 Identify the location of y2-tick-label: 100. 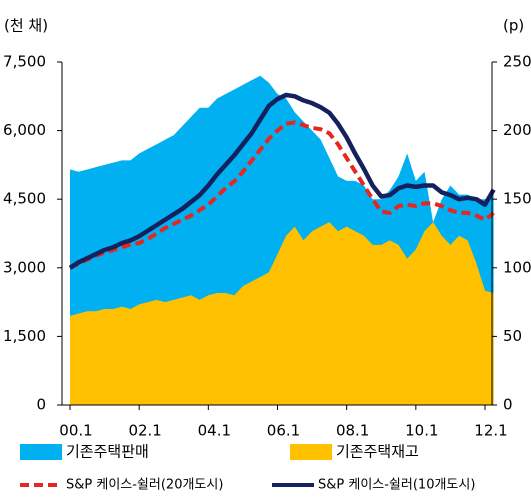
(517, 267).